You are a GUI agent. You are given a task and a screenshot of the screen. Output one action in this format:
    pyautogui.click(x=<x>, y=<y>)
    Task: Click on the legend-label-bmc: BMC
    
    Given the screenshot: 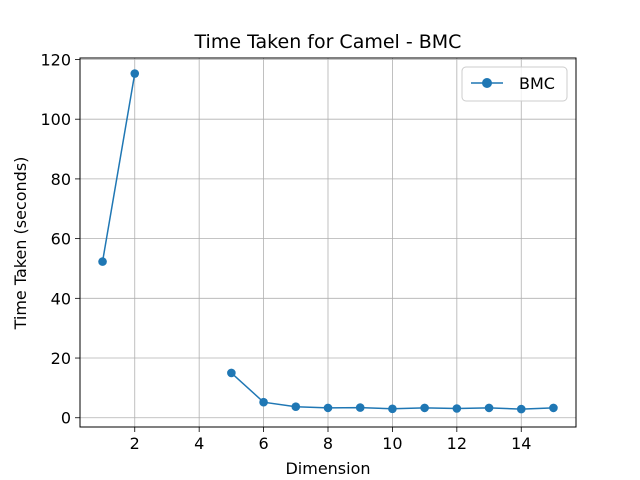 What is the action you would take?
    pyautogui.click(x=537, y=83)
    